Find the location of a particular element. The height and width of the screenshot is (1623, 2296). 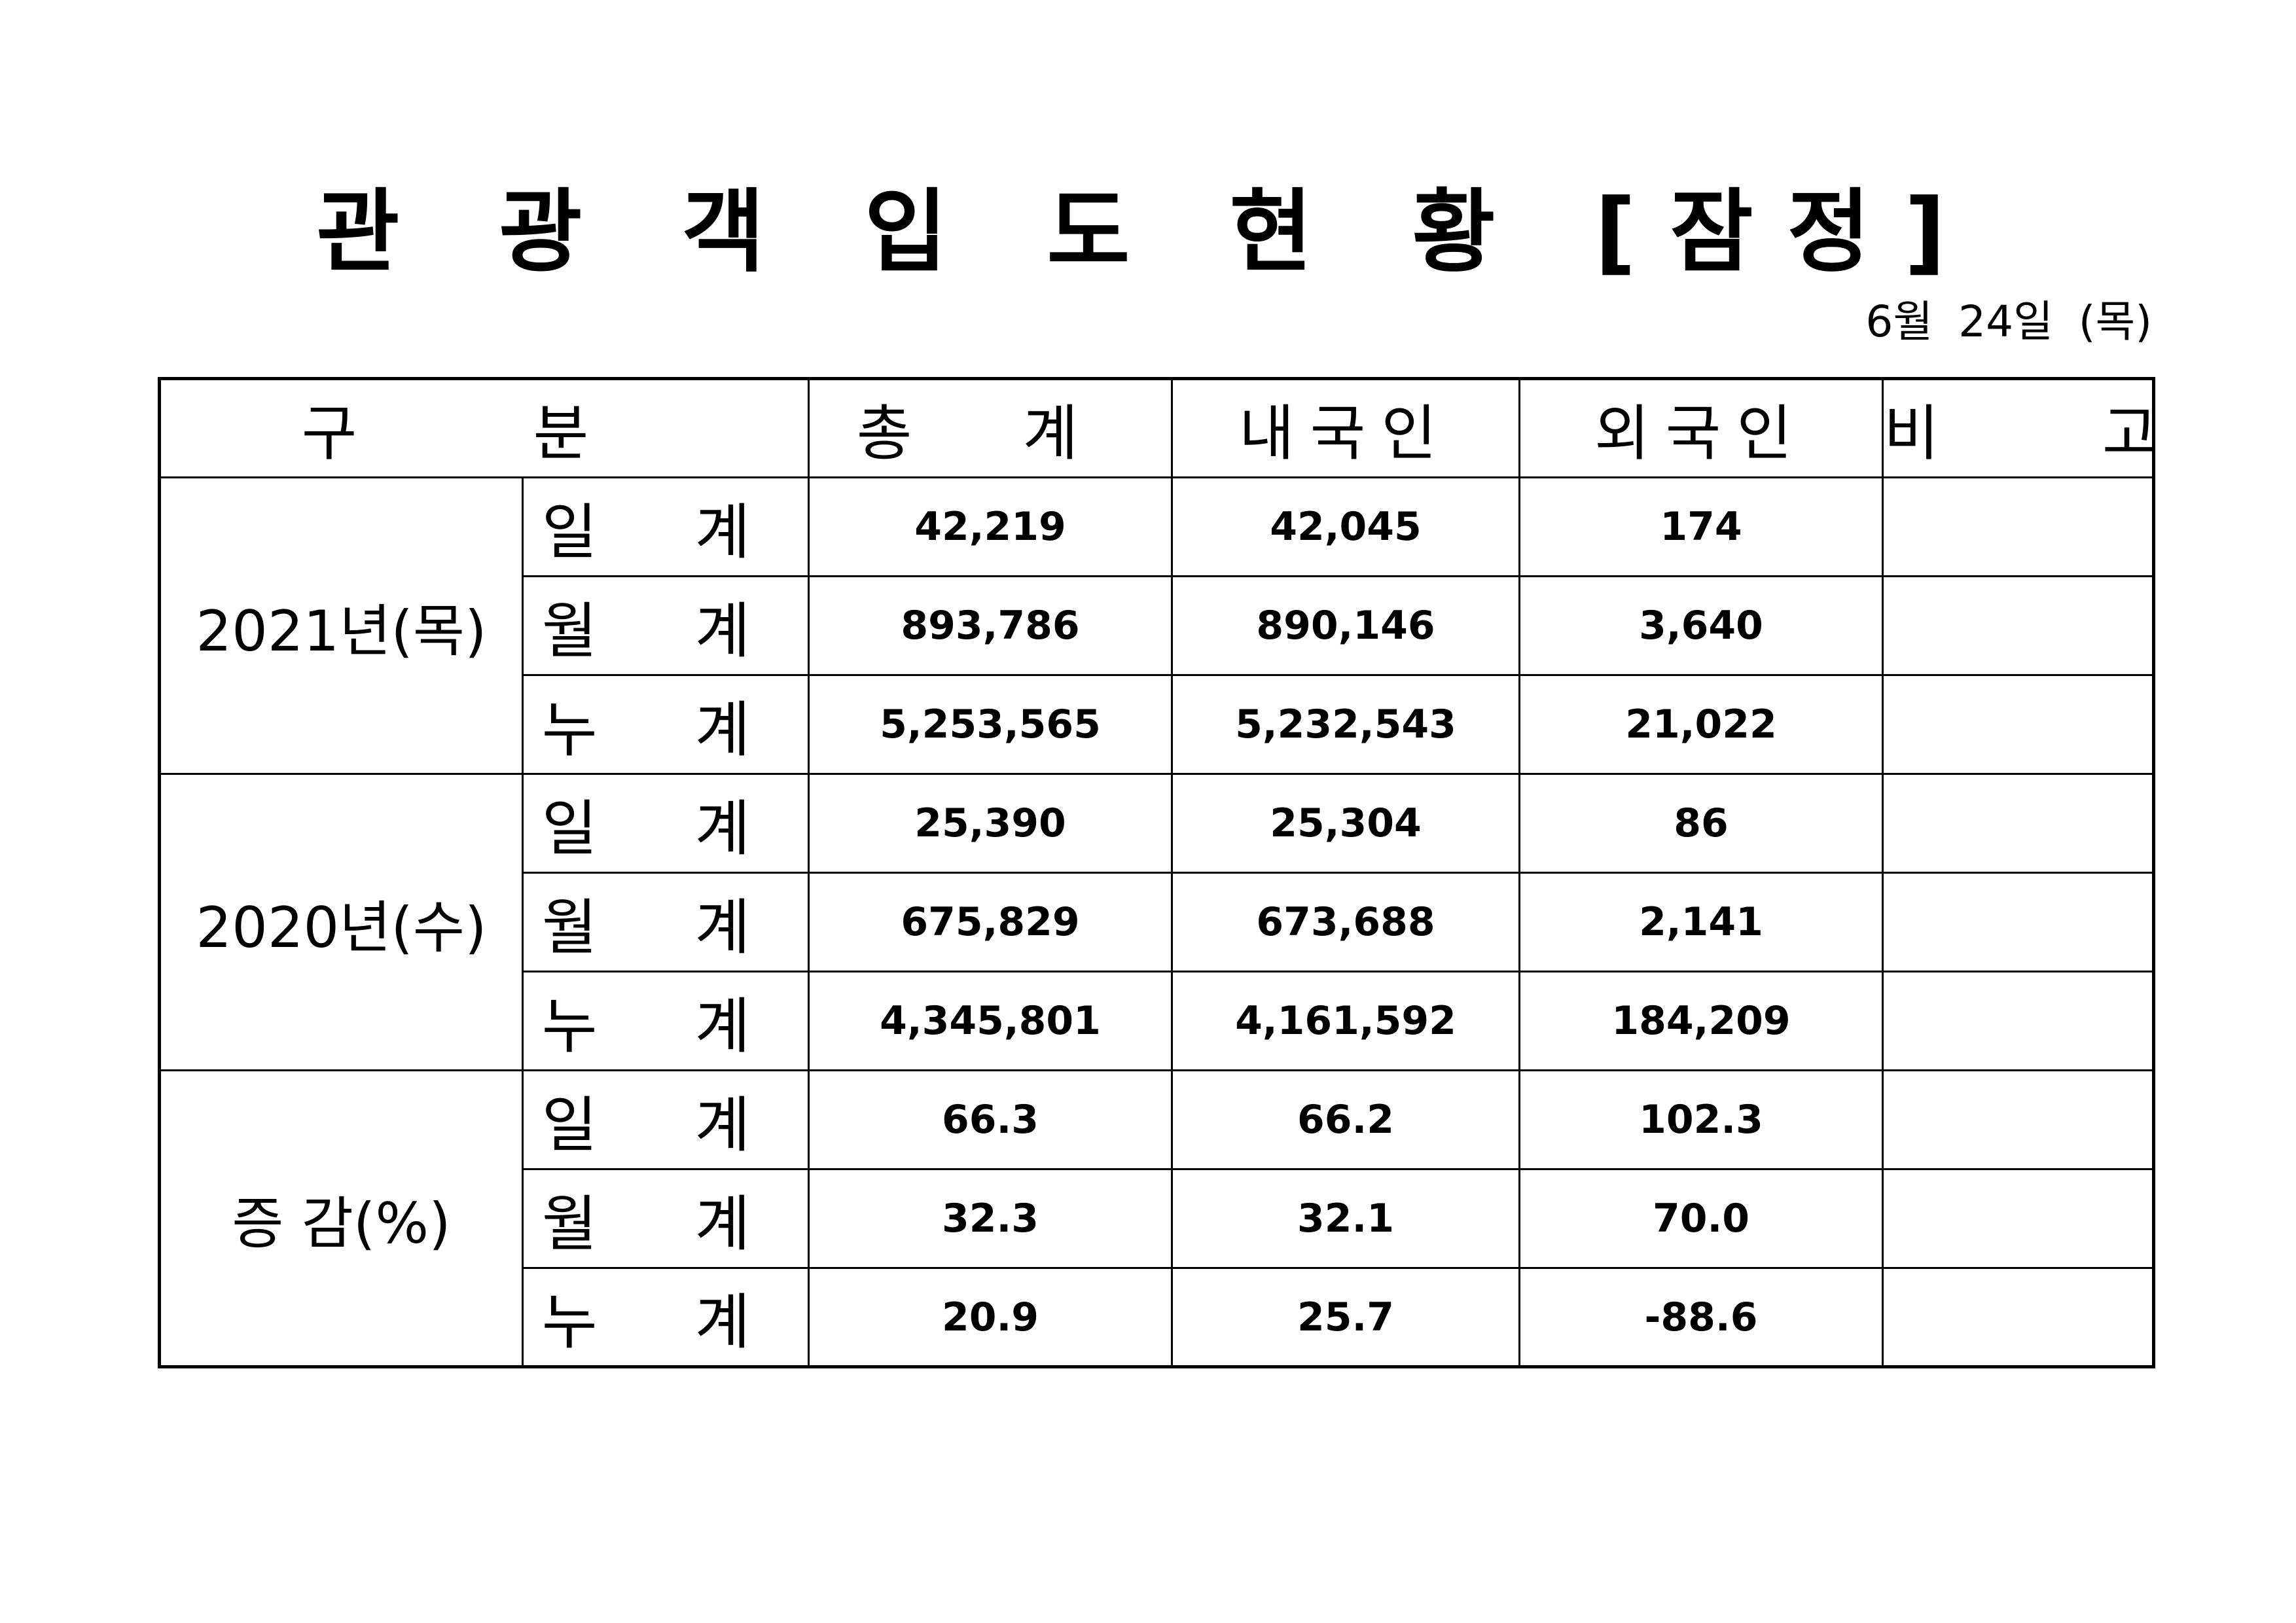

cell-total: 42,219 is located at coordinates (990, 526).